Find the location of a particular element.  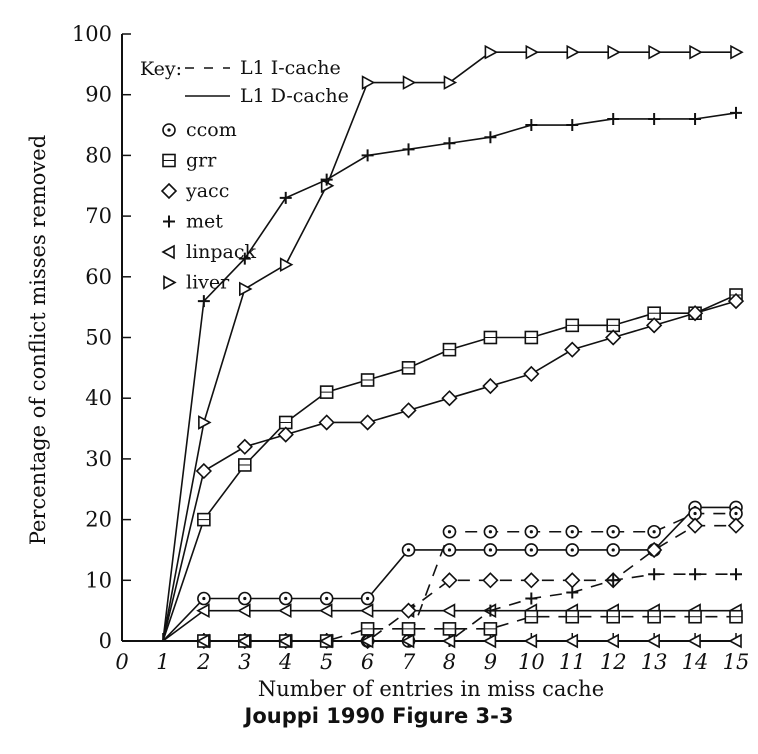

x-tick-label: 10 is located at coordinates (531, 662).